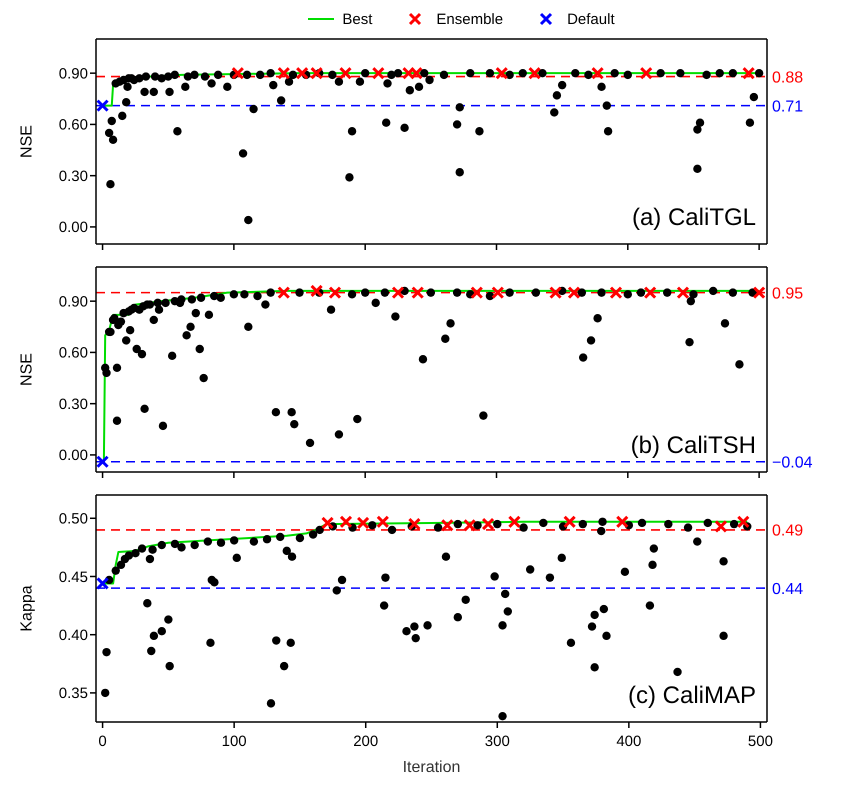 The image size is (845, 808). I want to click on ref-line-label: 0.71, so click(788, 107).